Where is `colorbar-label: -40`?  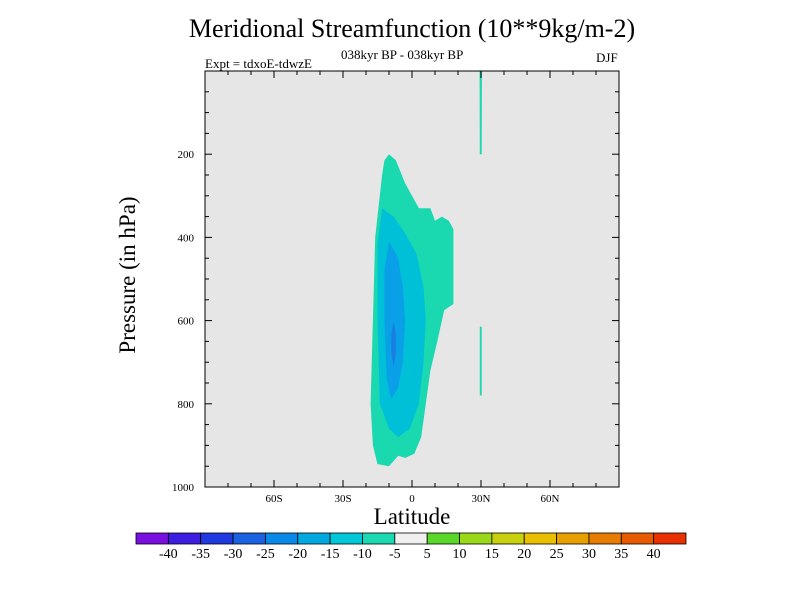
colorbar-label: -40 is located at coordinates (168, 554).